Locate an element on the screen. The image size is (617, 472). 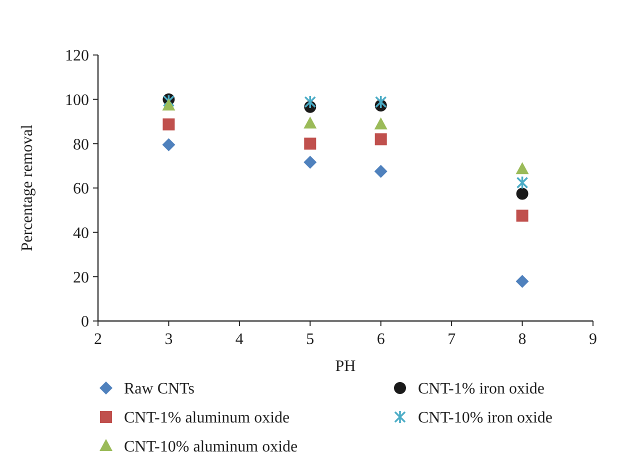
legend-label: CNT-10% iron oxide is located at coordinates (485, 418).